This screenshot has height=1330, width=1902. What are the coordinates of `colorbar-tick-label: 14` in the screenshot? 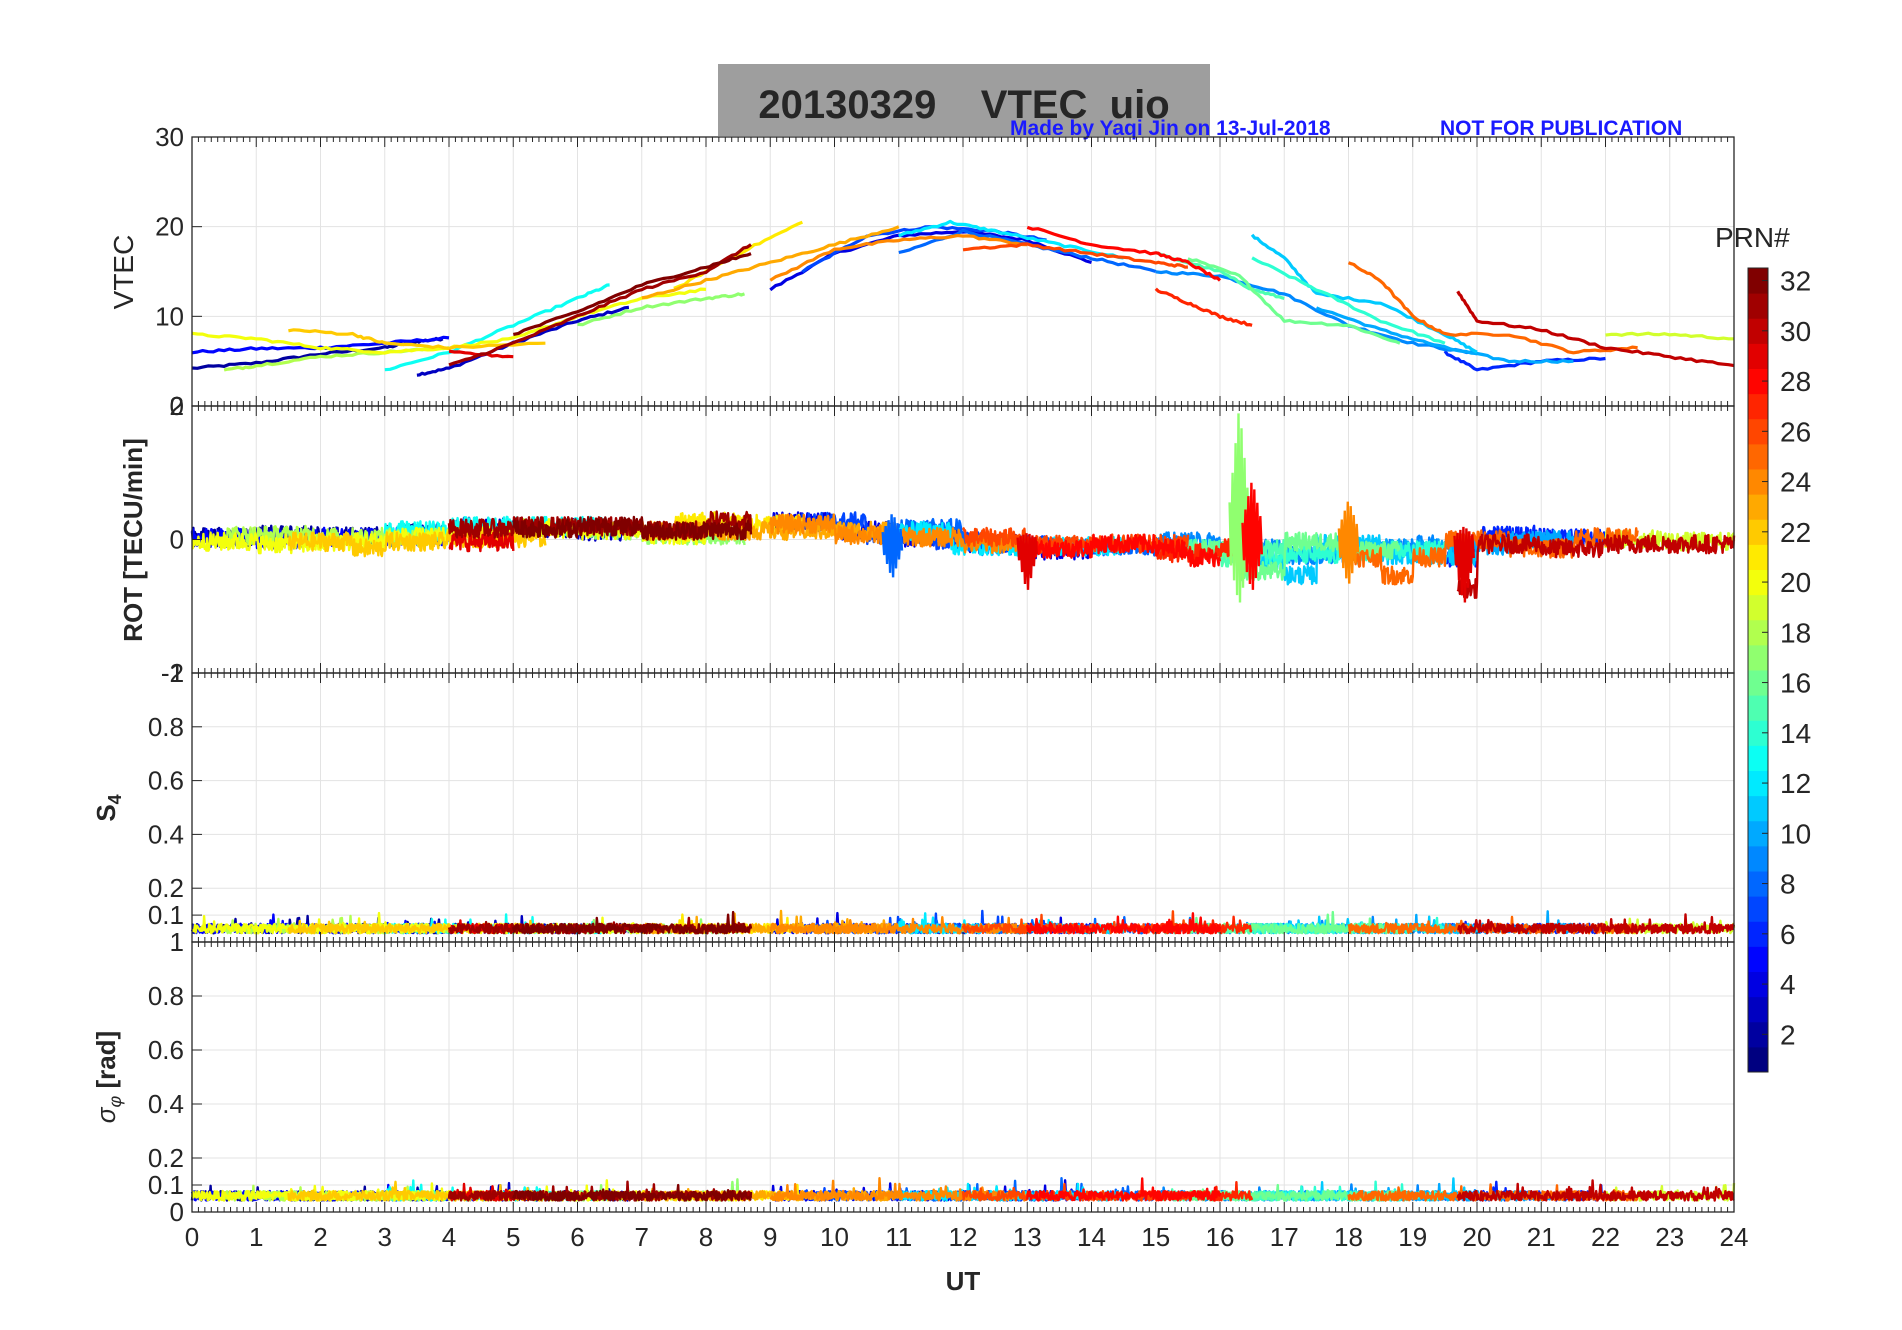 It's located at (1795, 733).